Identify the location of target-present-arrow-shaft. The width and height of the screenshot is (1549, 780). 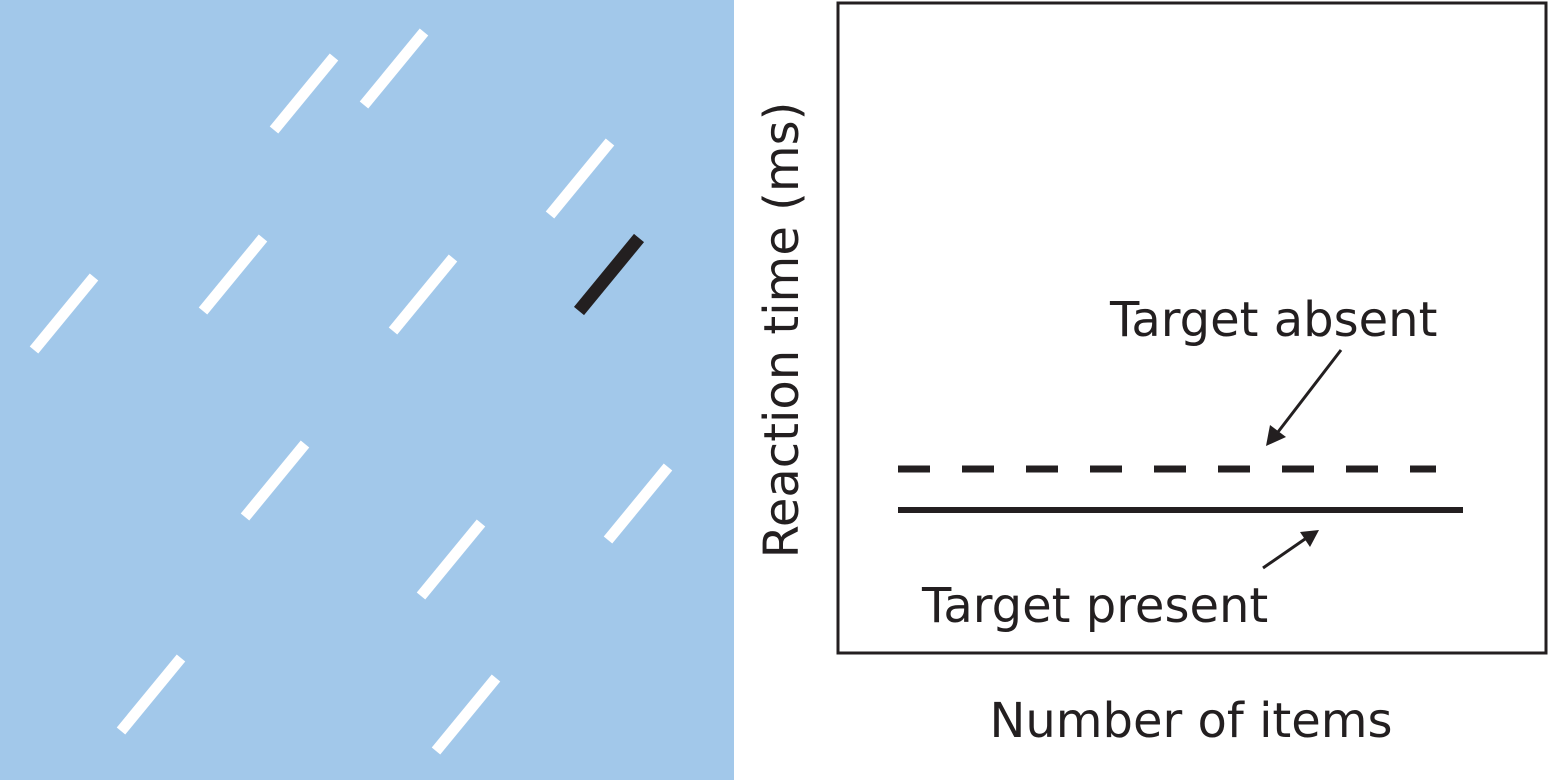
(1284, 553).